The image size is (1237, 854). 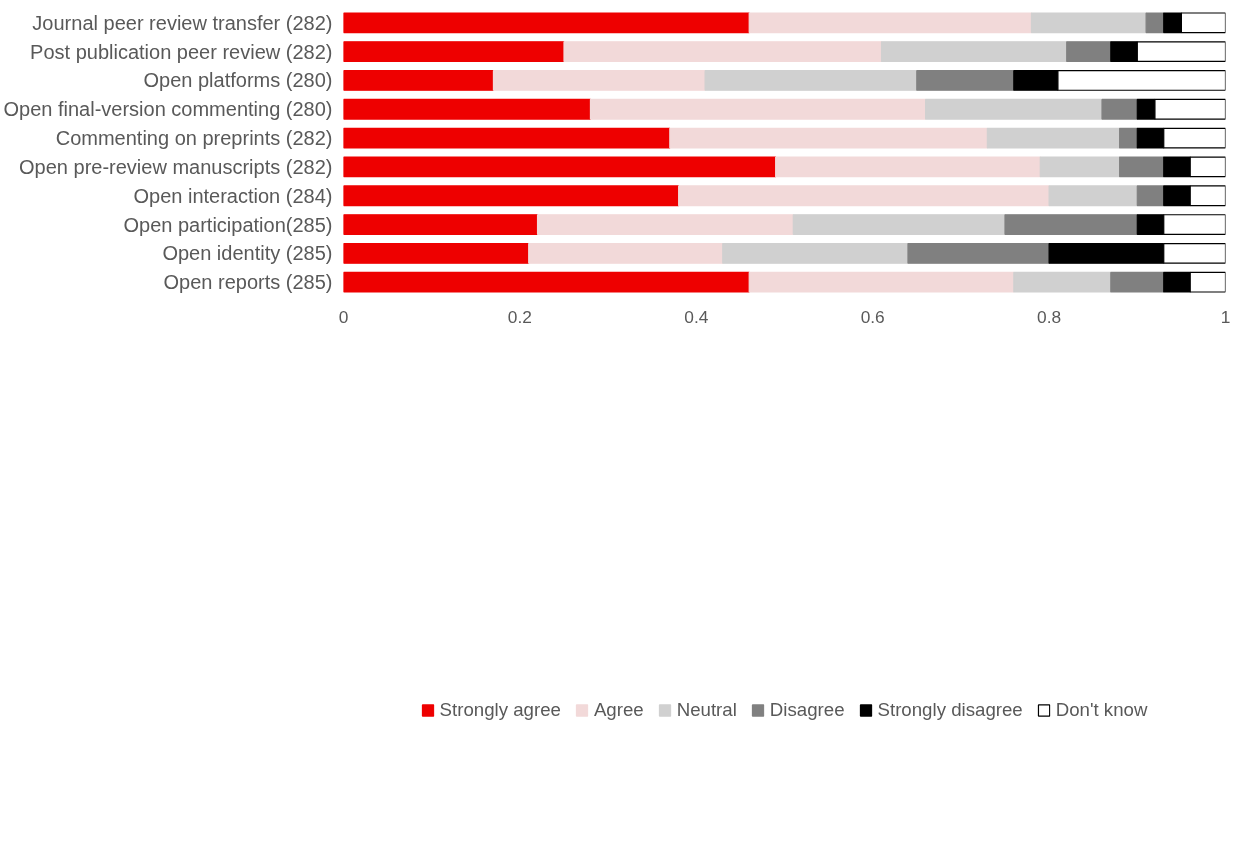 What do you see at coordinates (500, 709) in the screenshot?
I see `legend-label: Strongly agree` at bounding box center [500, 709].